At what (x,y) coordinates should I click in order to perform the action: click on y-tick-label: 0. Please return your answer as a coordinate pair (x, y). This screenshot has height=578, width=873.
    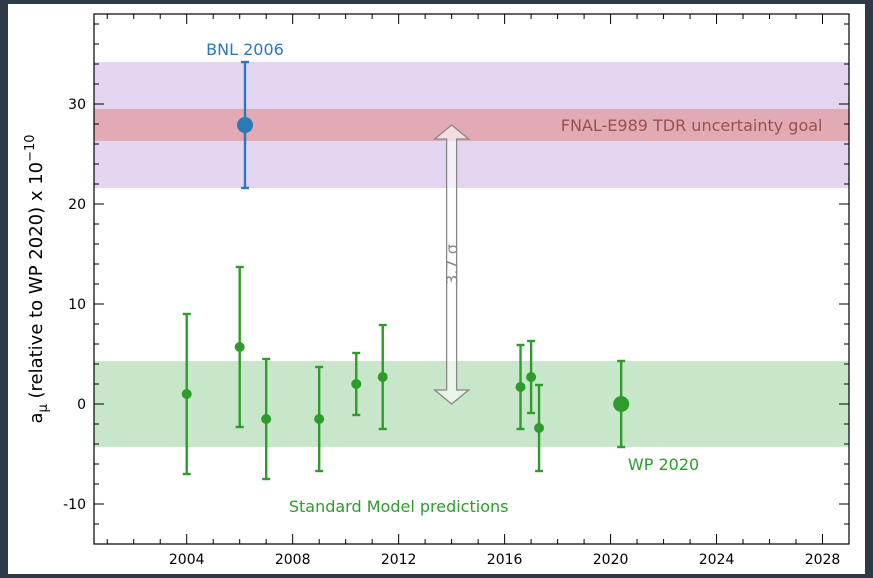
    Looking at the image, I should click on (81, 405).